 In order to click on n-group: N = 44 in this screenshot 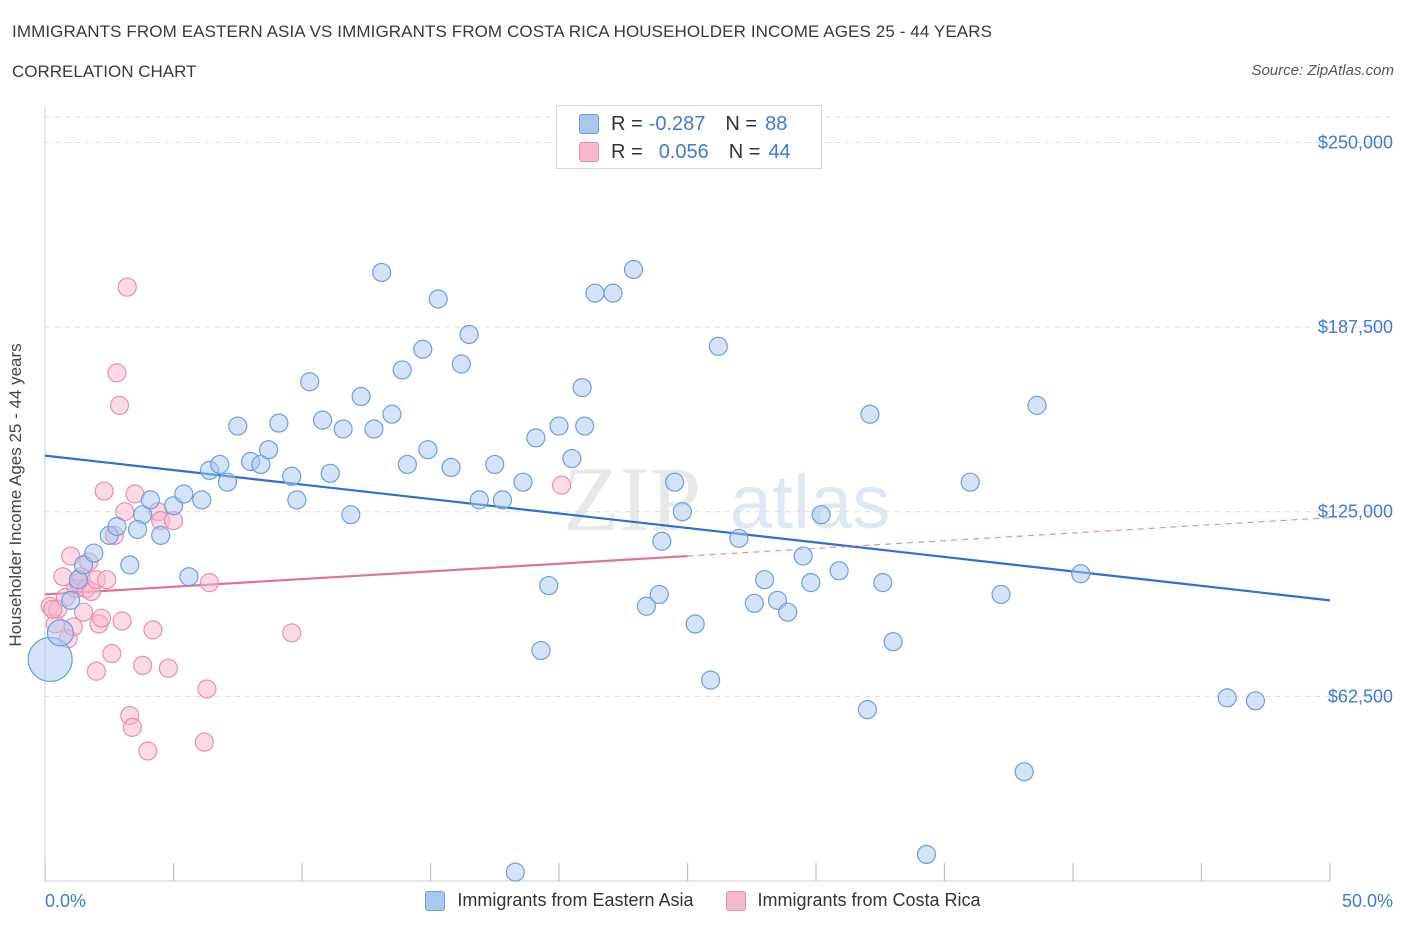, I will do `click(760, 152)`.